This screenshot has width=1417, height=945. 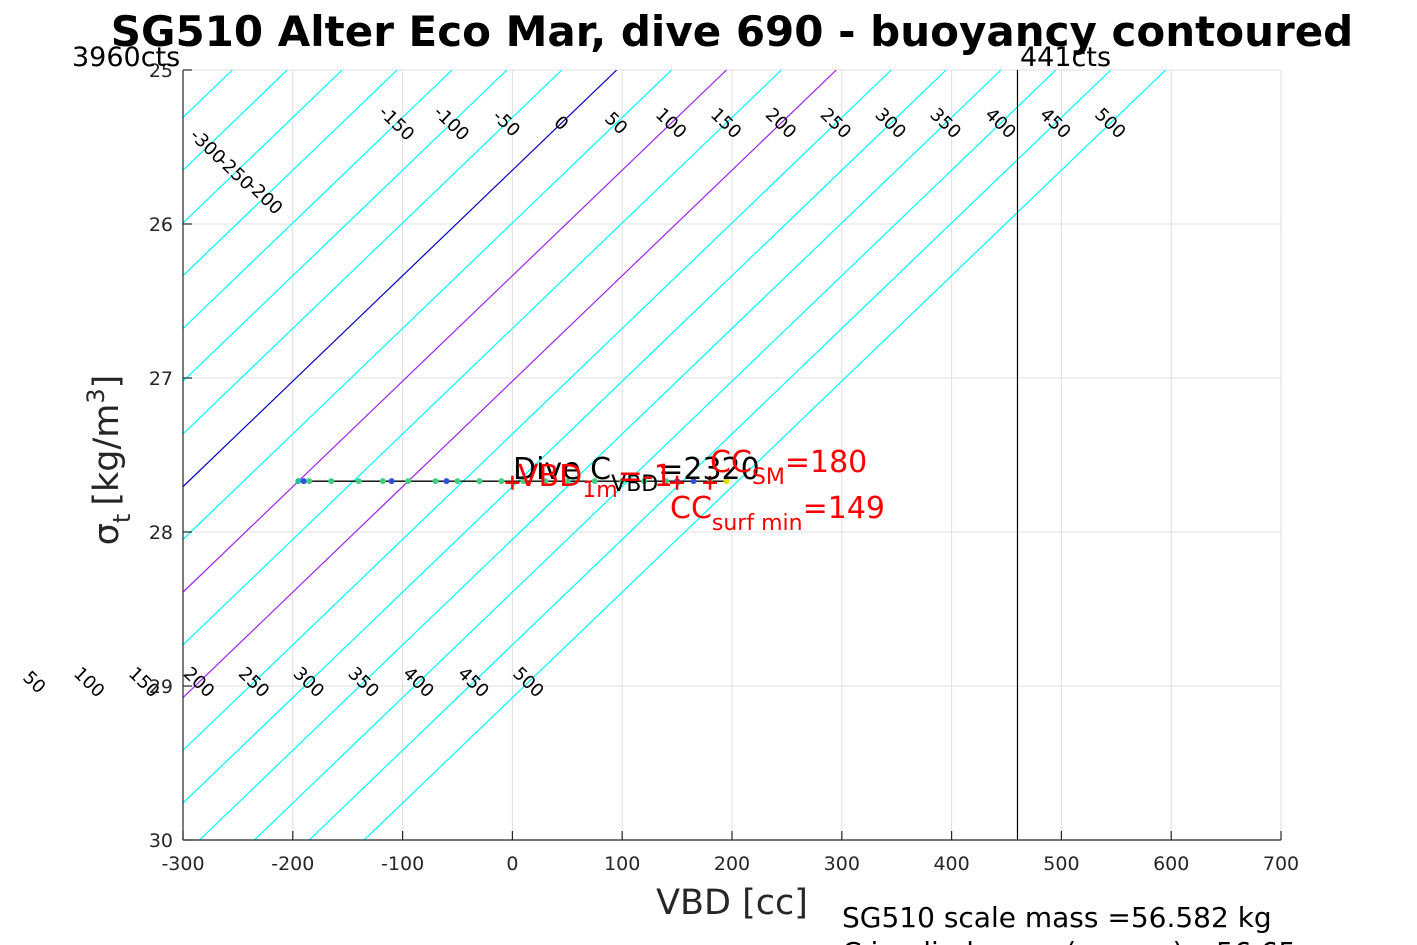 What do you see at coordinates (161, 379) in the screenshot?
I see `y-tick-label: 27` at bounding box center [161, 379].